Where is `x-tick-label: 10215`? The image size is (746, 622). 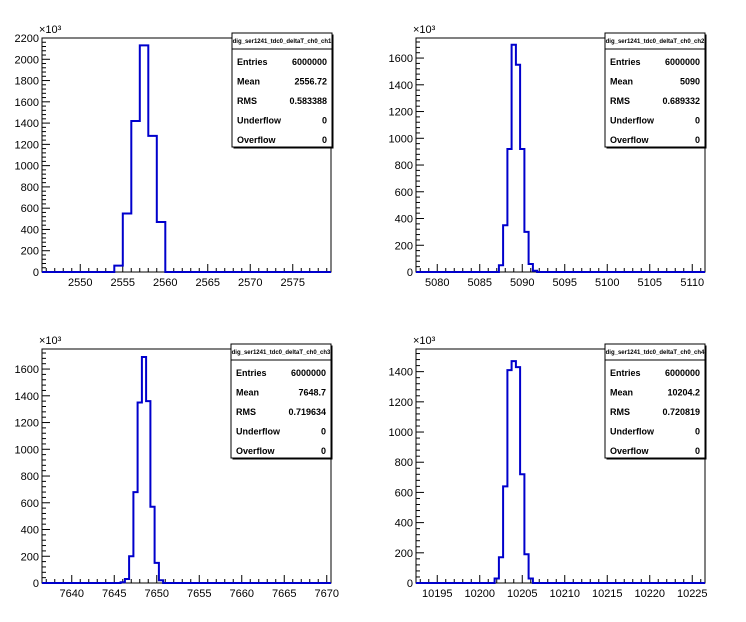 x-tick-label: 10215 is located at coordinates (607, 594).